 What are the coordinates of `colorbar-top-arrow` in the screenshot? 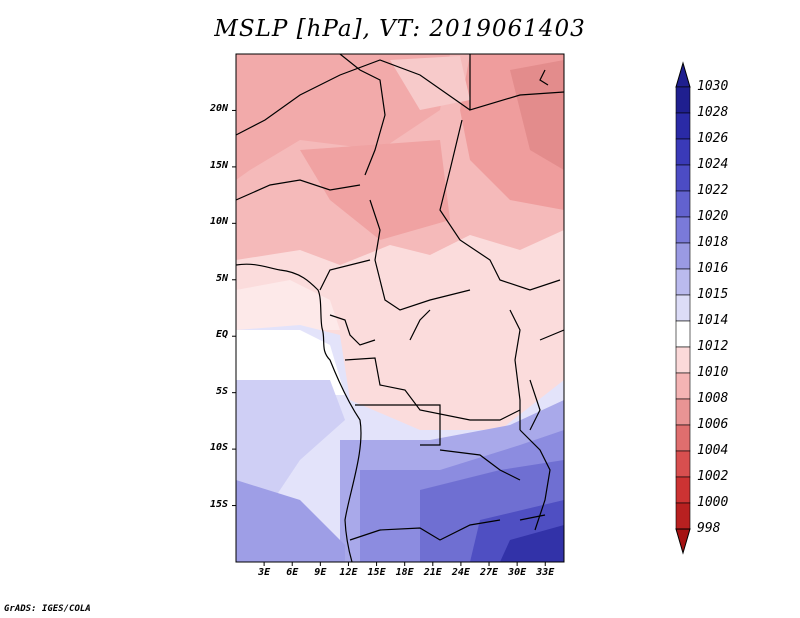 It's located at (683, 74).